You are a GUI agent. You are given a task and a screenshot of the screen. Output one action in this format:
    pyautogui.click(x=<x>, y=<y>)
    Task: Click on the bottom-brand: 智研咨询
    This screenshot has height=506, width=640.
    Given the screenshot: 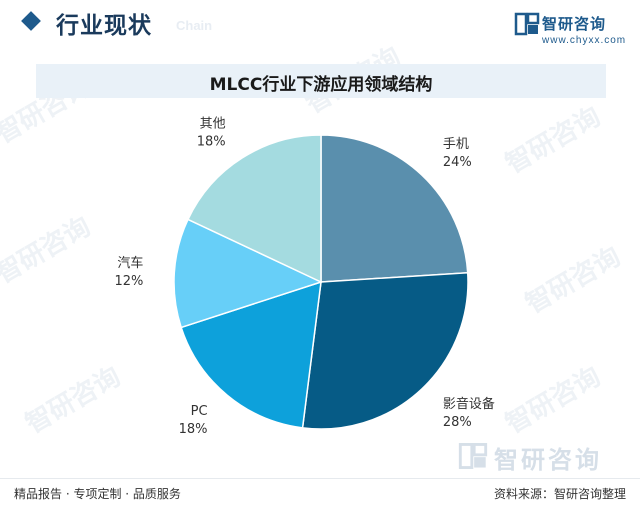 What is the action you would take?
    pyautogui.click(x=546, y=457)
    